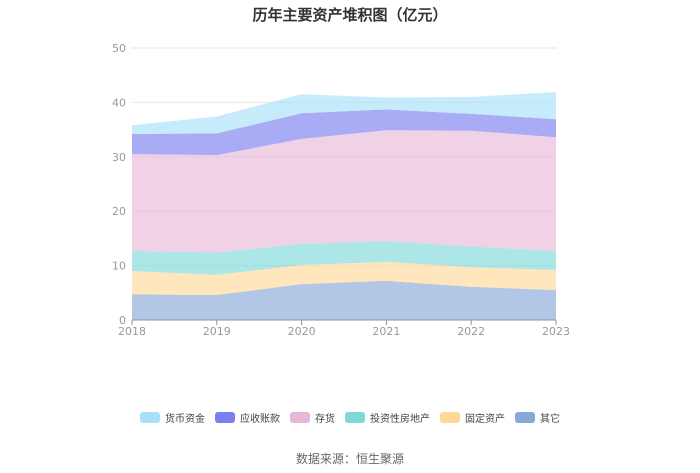 The width and height of the screenshot is (700, 473). I want to click on legend-item: 其它, so click(537, 417).